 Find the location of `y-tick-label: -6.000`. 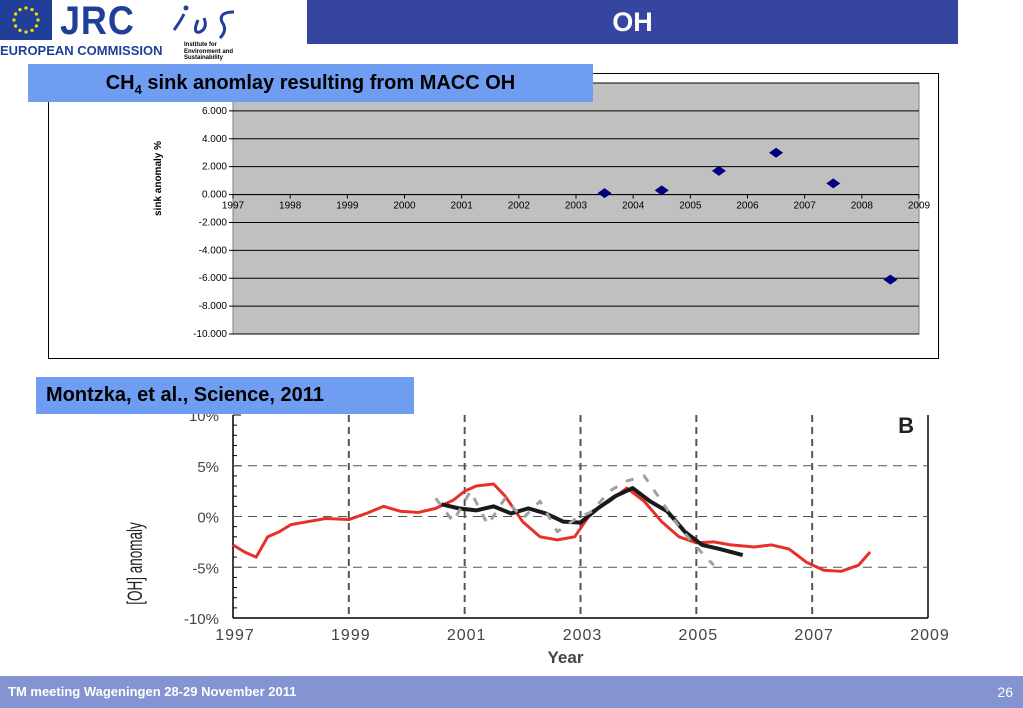

y-tick-label: -6.000 is located at coordinates (213, 278).